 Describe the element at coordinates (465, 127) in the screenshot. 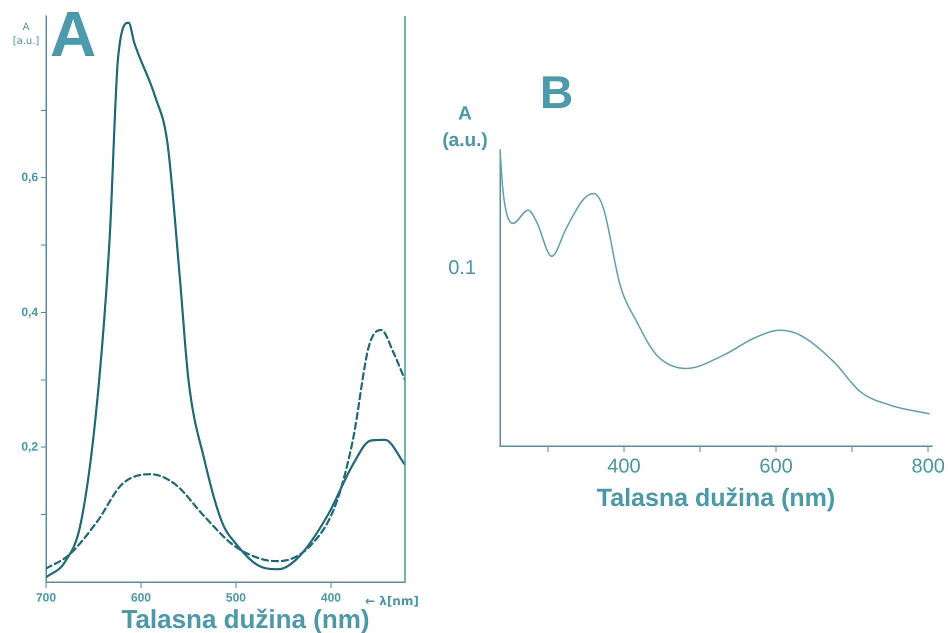

I see `y-axis-title: A (a.u.)` at that location.